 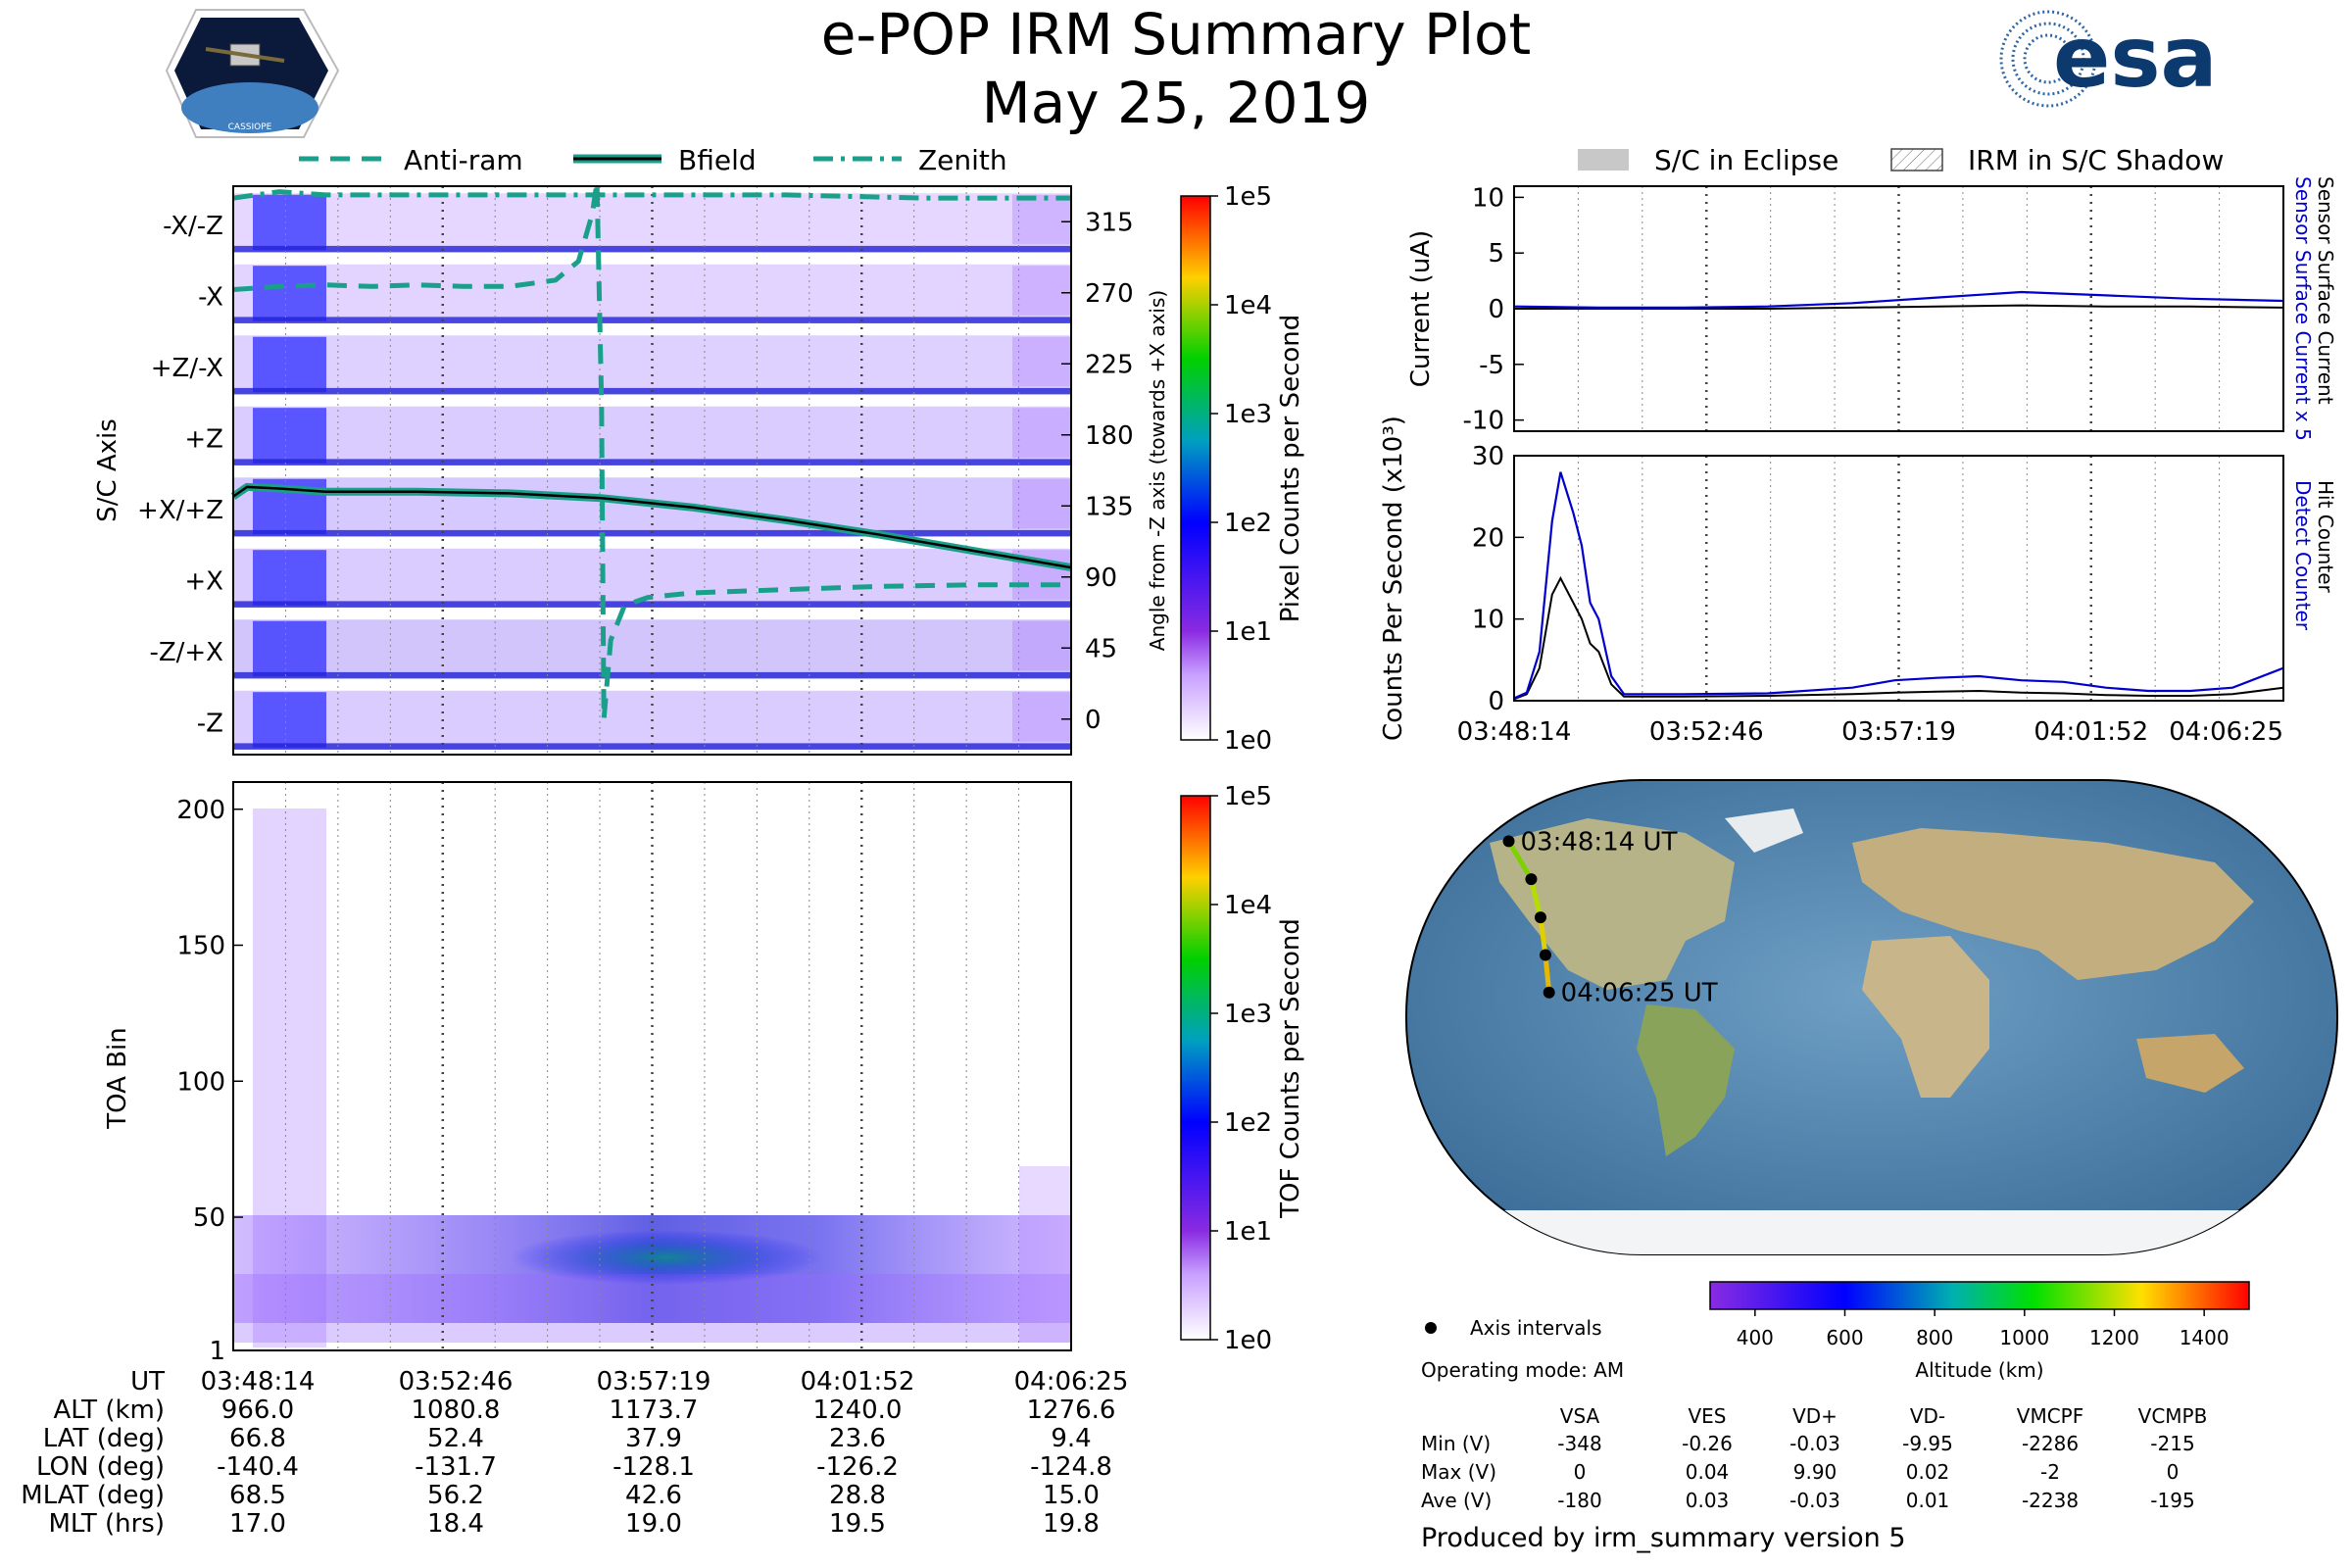 I want to click on colorbar-tick-label: 1e2, so click(x=1248, y=523).